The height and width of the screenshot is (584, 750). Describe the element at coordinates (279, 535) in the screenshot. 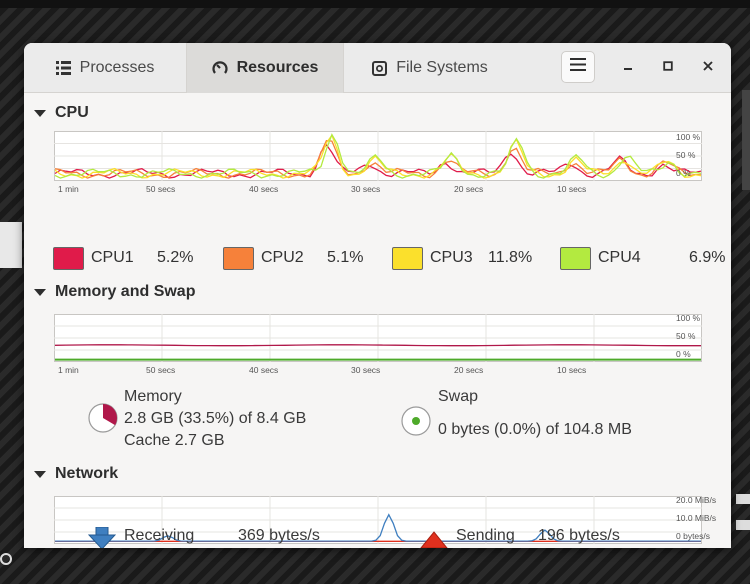

I see `receiving-value: 369 bytes/s` at that location.